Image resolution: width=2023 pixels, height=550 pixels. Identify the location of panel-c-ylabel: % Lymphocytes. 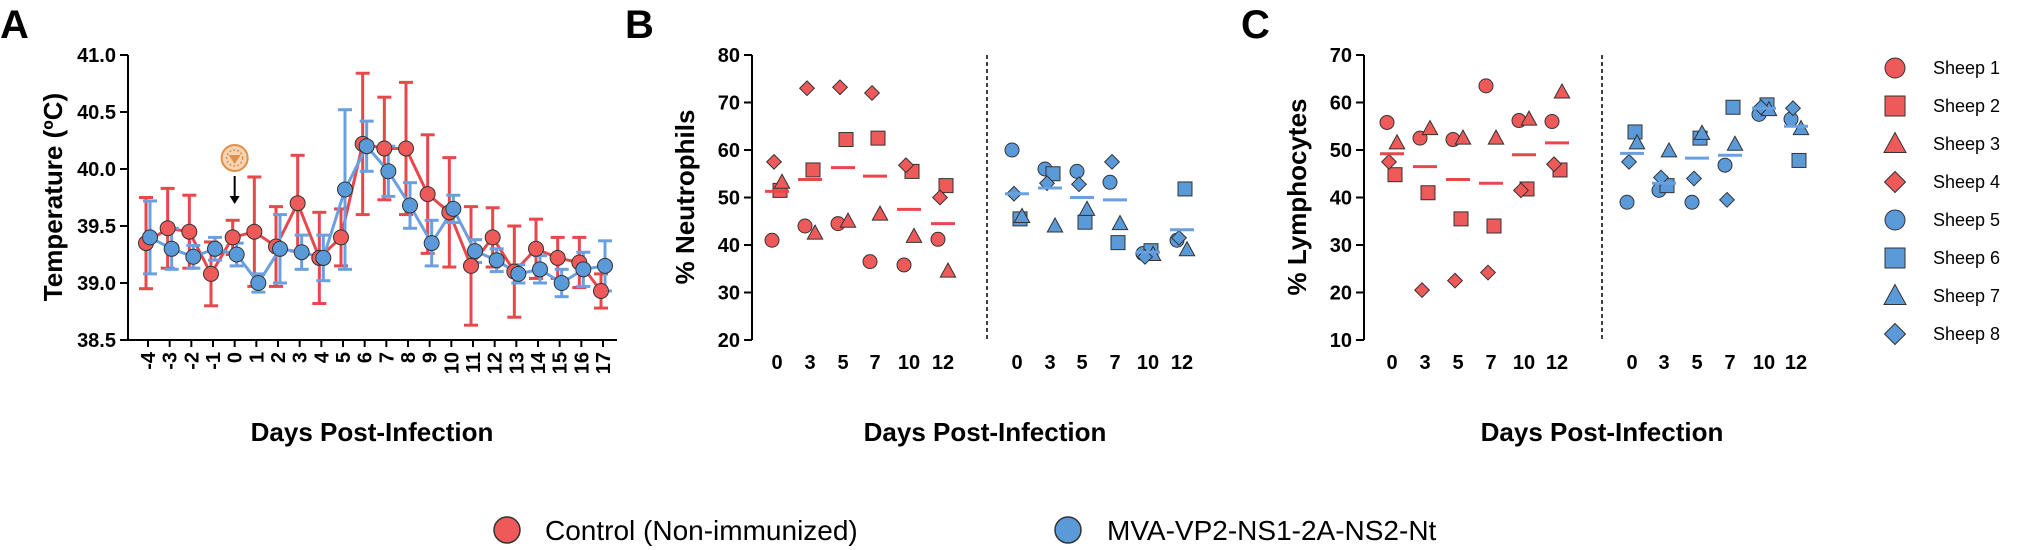
(1297, 197).